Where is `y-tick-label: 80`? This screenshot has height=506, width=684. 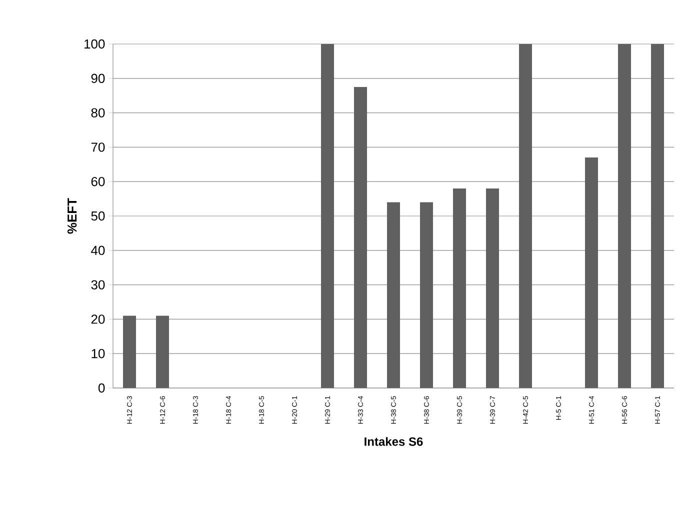 y-tick-label: 80 is located at coordinates (98, 113).